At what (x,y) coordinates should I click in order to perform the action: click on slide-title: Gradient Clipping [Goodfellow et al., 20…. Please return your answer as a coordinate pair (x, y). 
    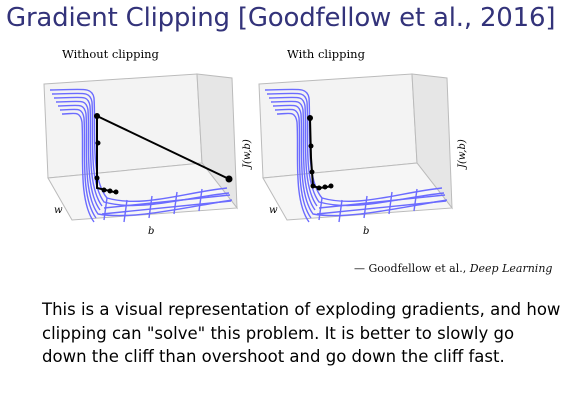
    Looking at the image, I should click on (281, 18).